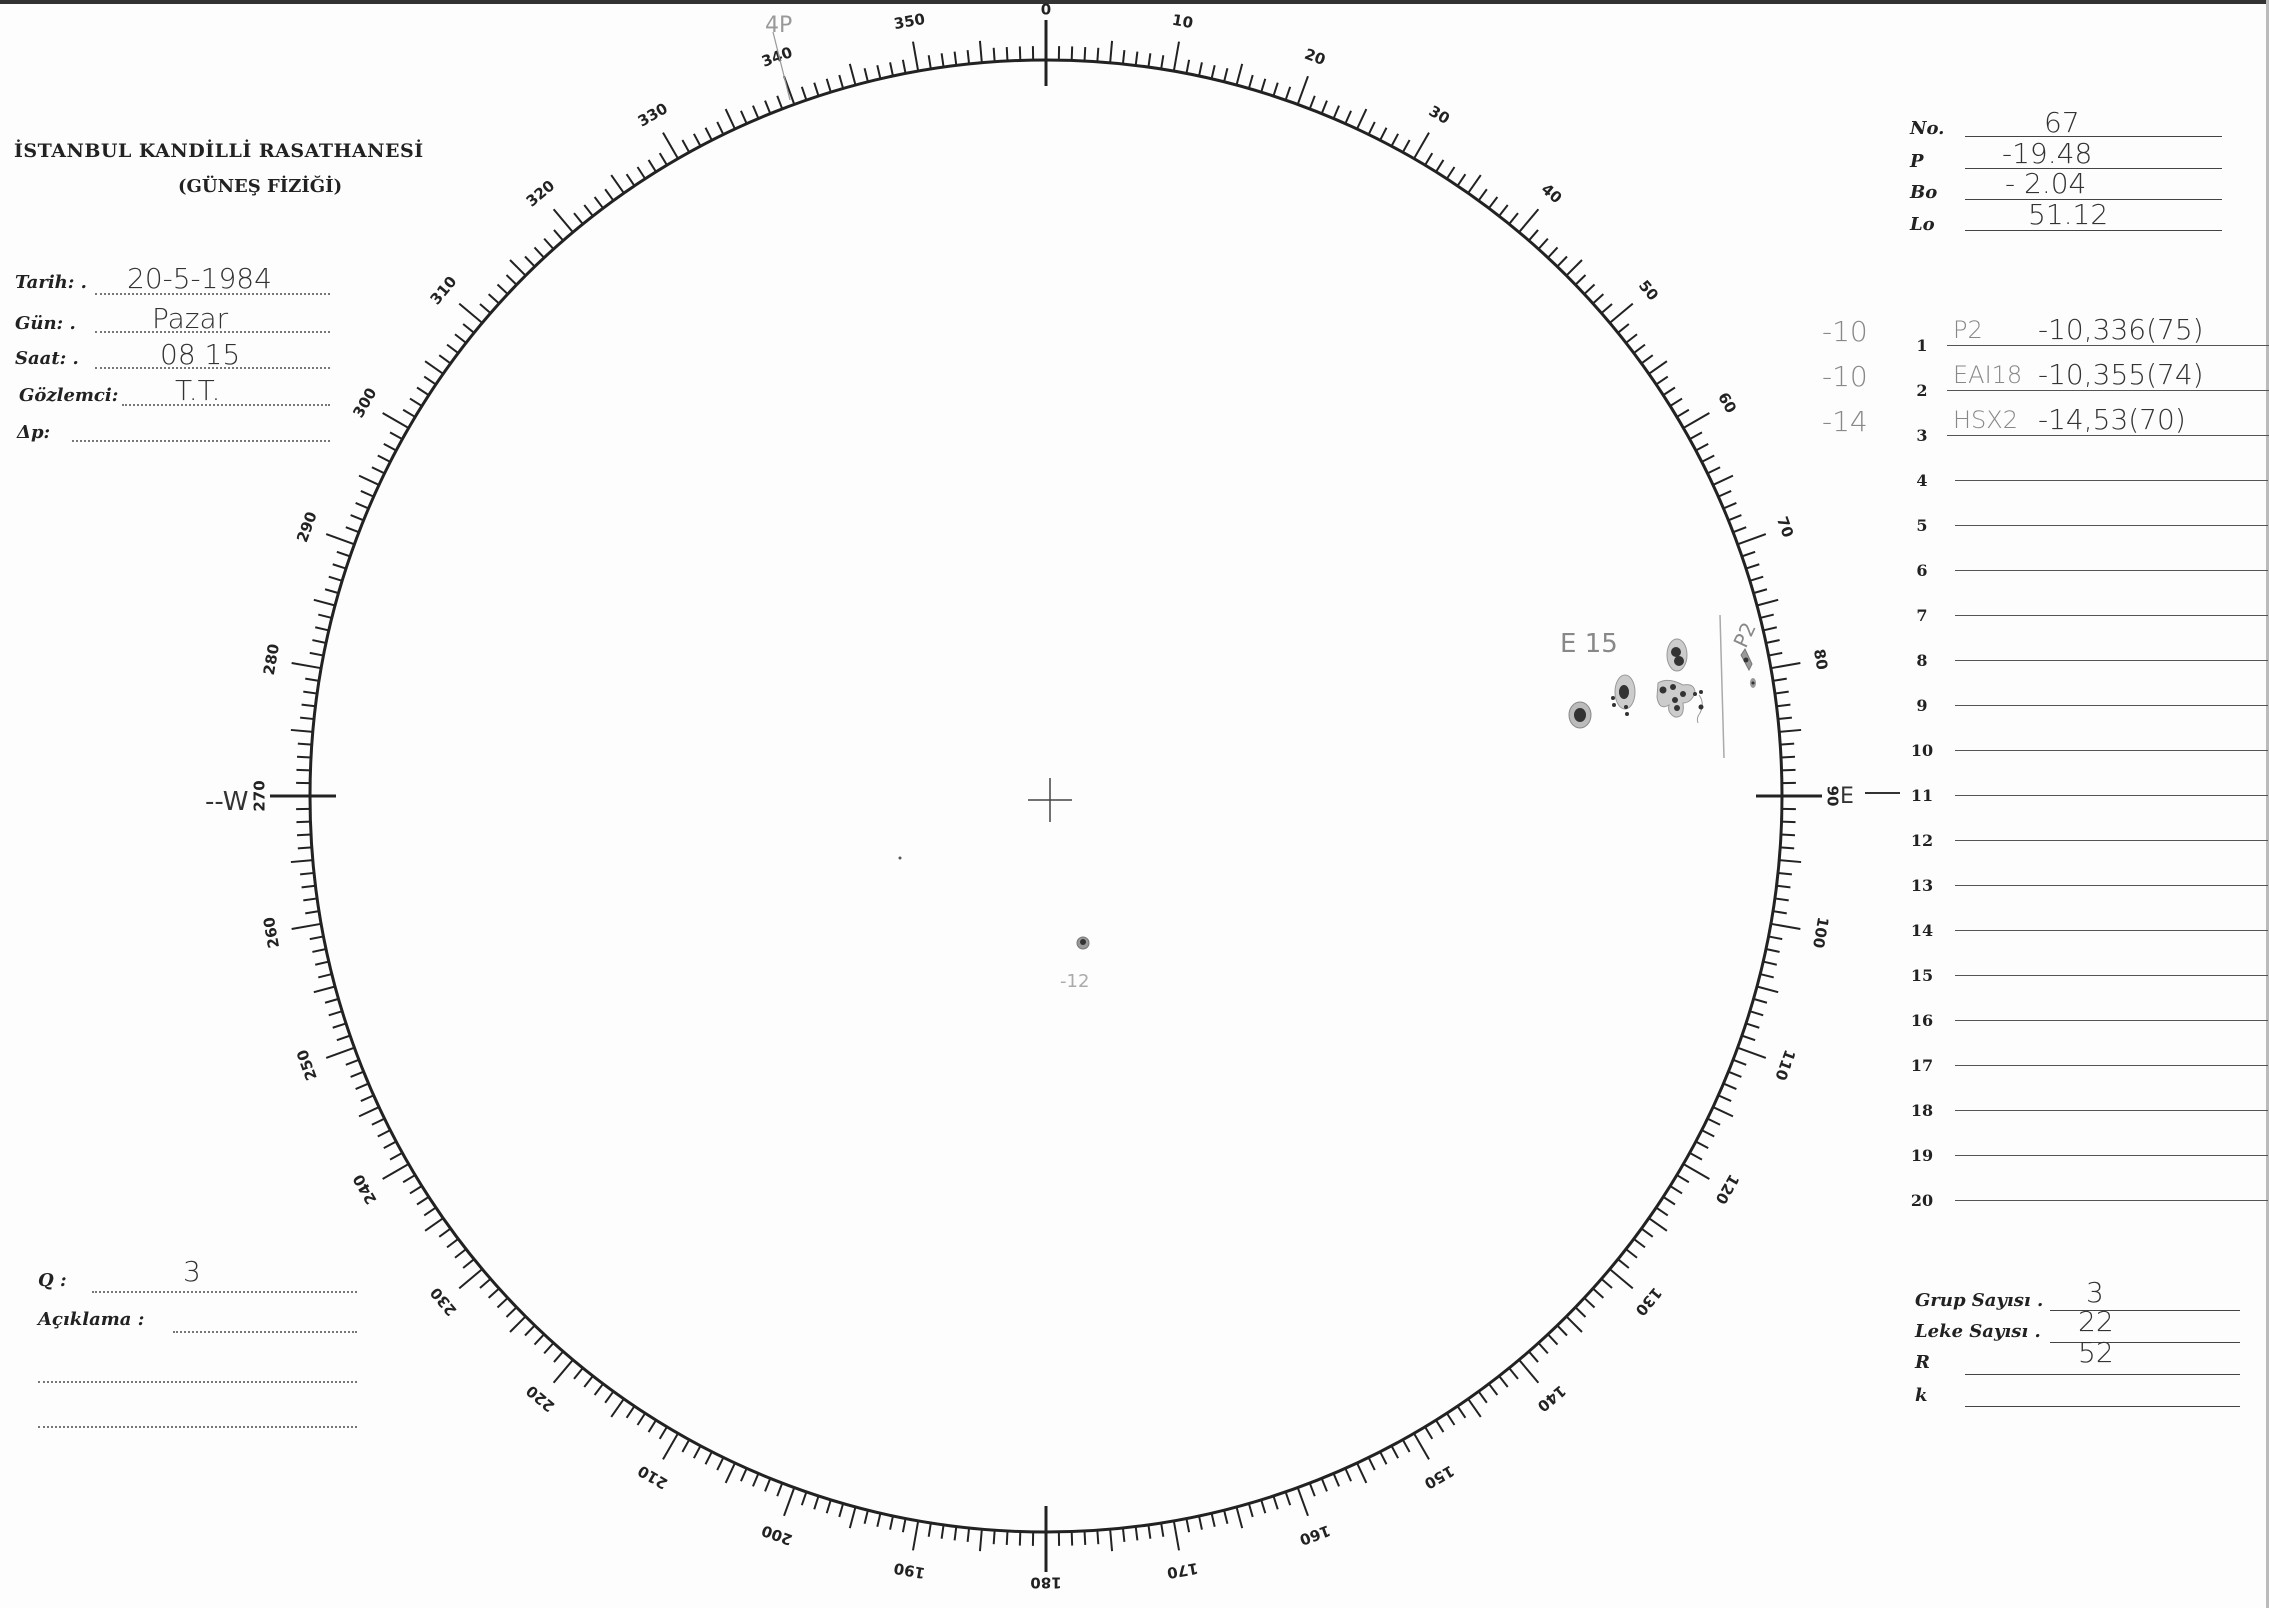 The image size is (2269, 1608). What do you see at coordinates (1988, 375) in the screenshot?
I see `group-class: EAI18` at bounding box center [1988, 375].